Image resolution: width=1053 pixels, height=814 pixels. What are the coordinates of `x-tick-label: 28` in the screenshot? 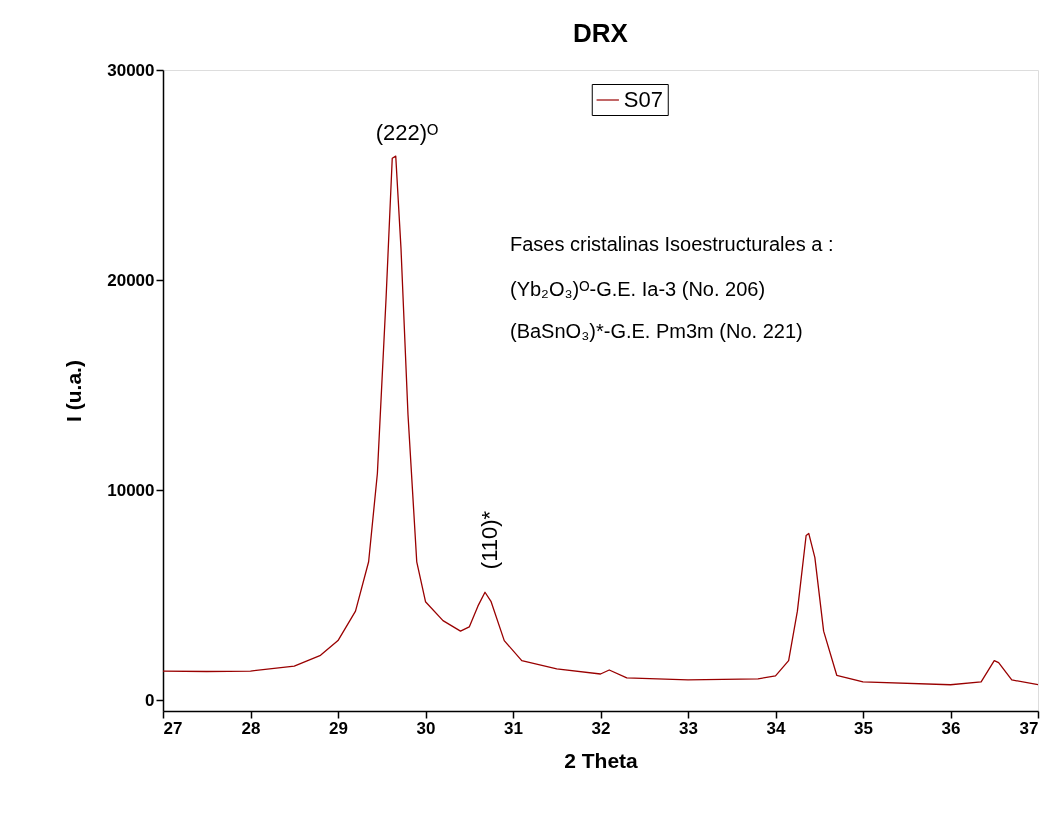 It's located at (251, 728).